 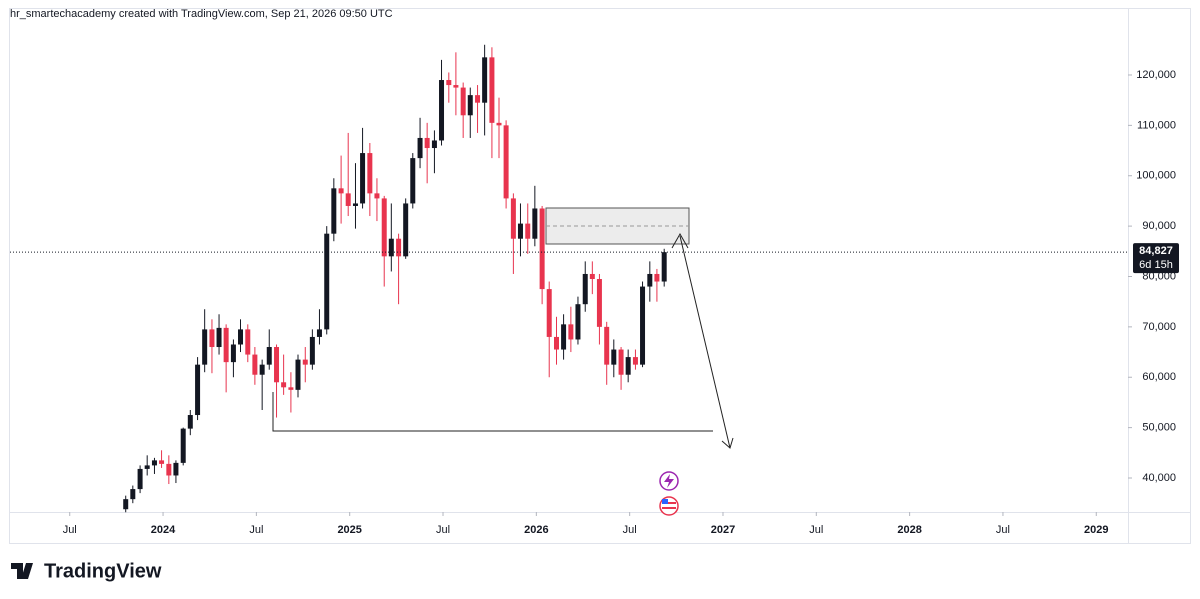 I want to click on y-tick-label: 50,000, so click(x=1159, y=428).